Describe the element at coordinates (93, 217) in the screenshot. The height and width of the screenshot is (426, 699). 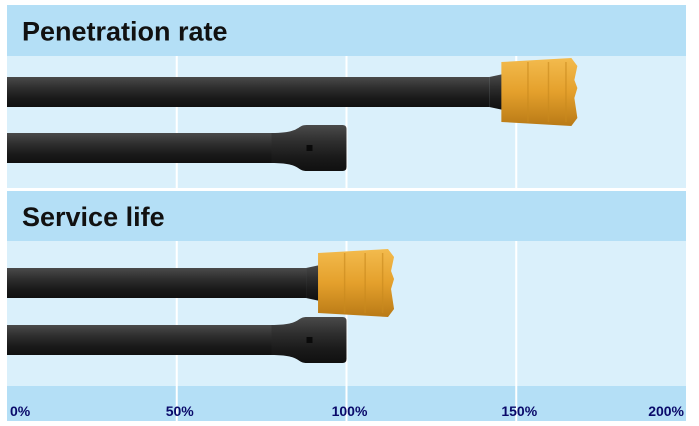
I see `panel-title: Service life` at that location.